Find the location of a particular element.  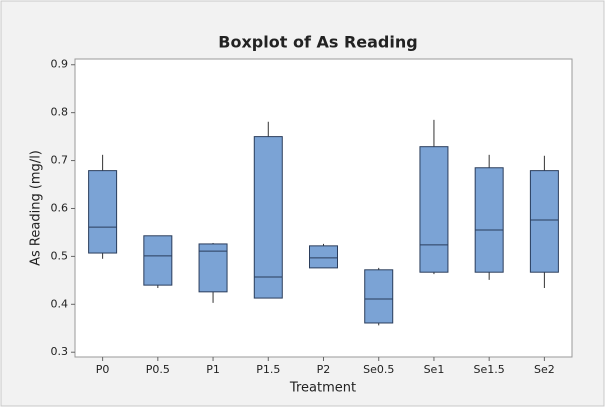

y-tick-label: 0.3 is located at coordinates (60, 351).